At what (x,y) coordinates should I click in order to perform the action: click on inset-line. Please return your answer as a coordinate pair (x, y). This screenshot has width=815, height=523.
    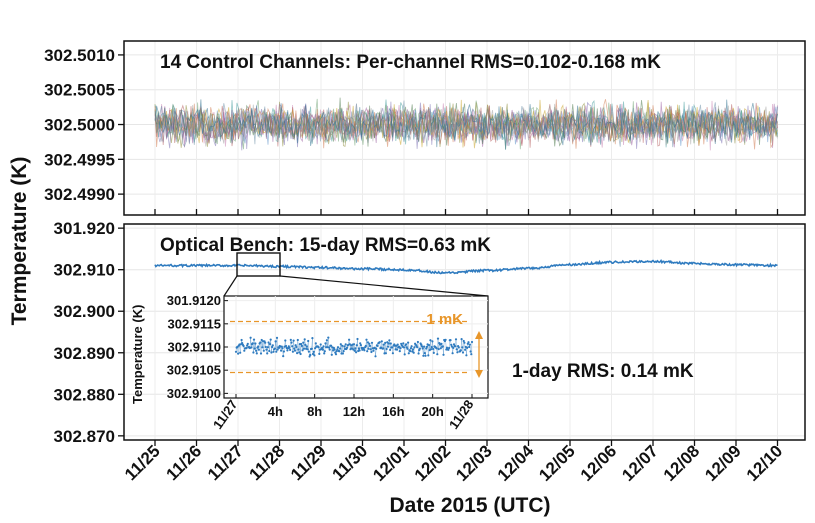
    Looking at the image, I should click on (354, 347).